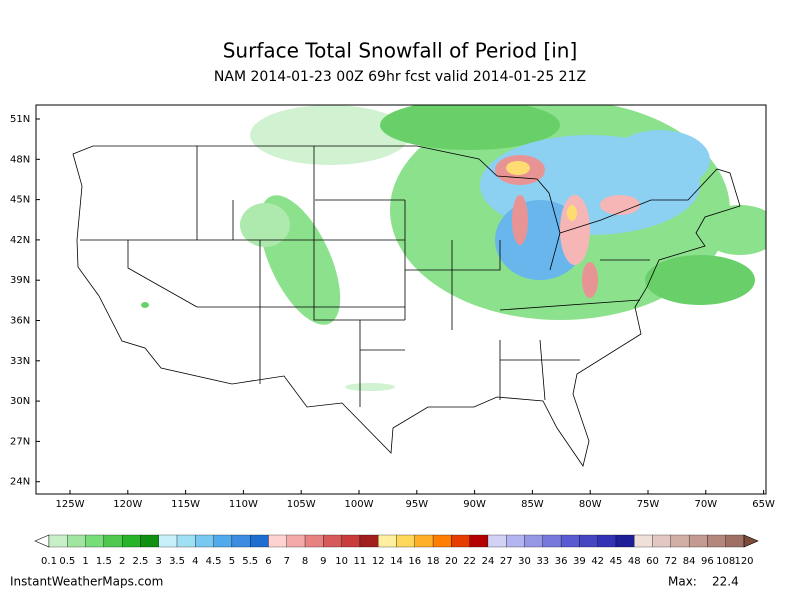 The width and height of the screenshot is (800, 600). I want to click on colorbar-under, so click(42, 541).